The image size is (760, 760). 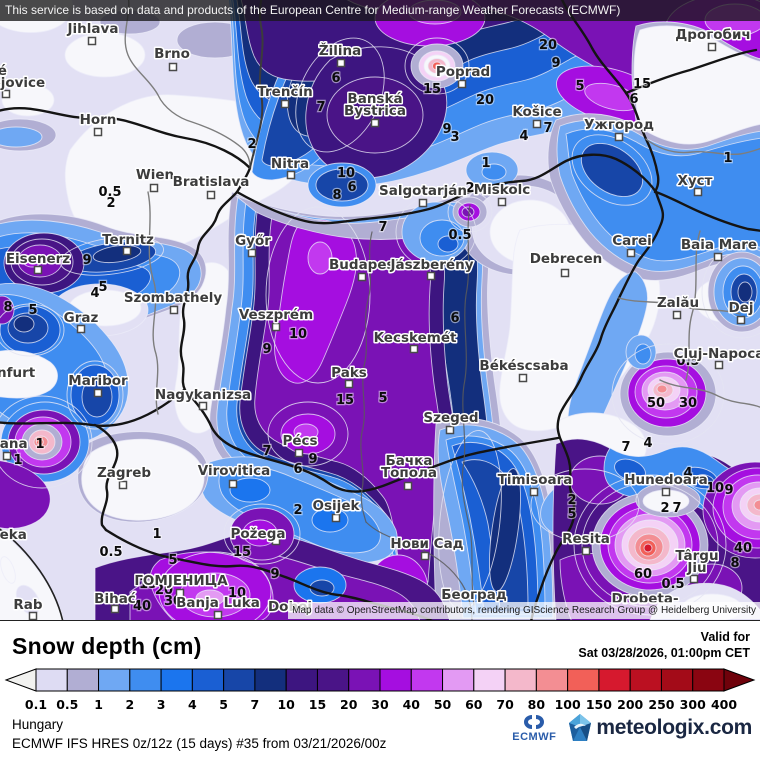 What do you see at coordinates (536, 112) in the screenshot?
I see `city-label: Košice` at bounding box center [536, 112].